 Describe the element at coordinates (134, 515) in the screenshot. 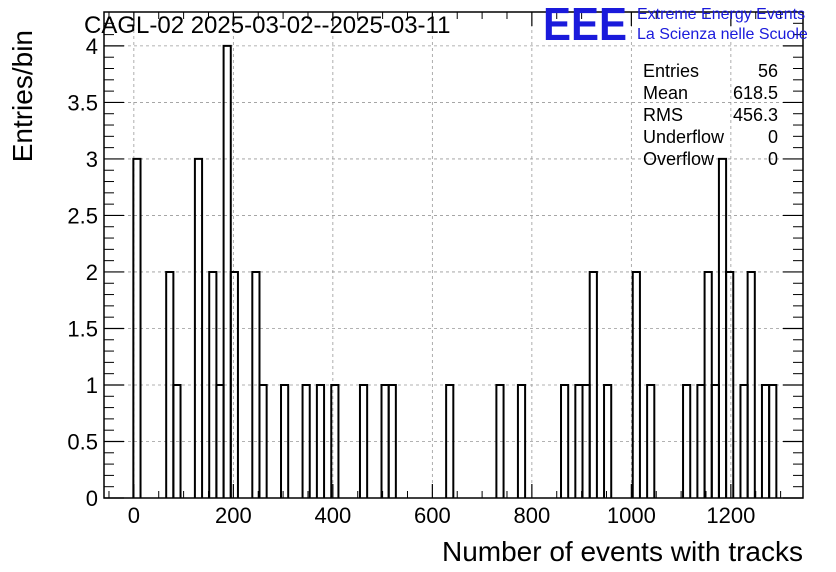

I see `x-tick-label: 0` at that location.